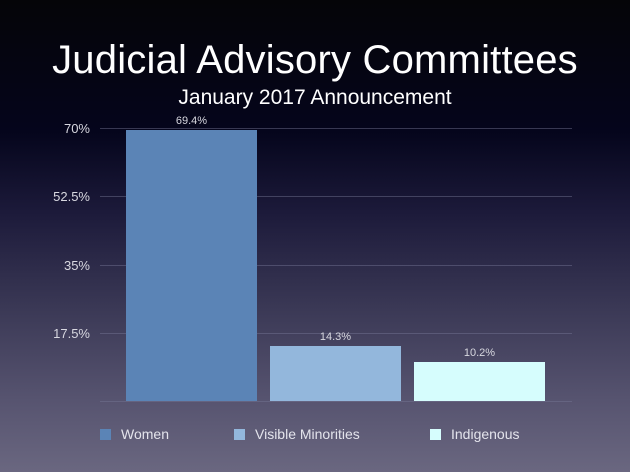 Image resolution: width=630 pixels, height=472 pixels. I want to click on bar-indigenous, so click(479, 381).